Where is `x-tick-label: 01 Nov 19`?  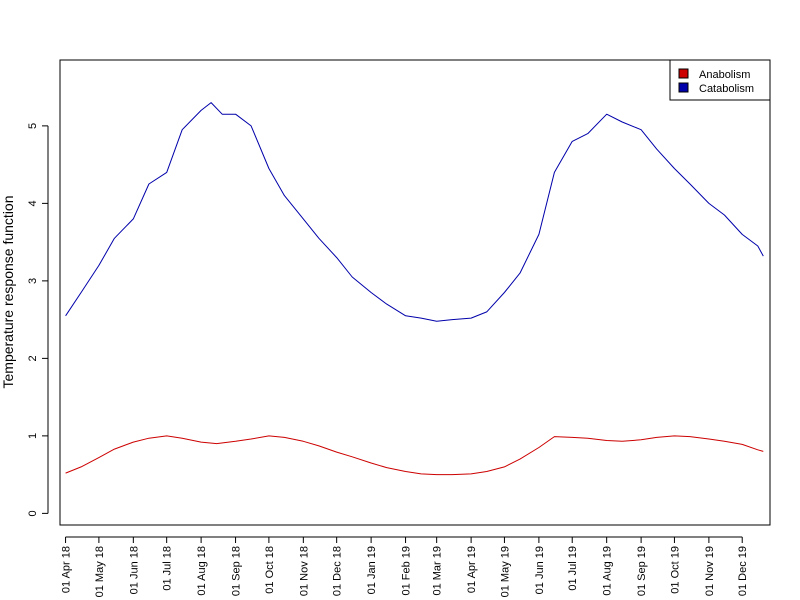 x-tick-label: 01 Nov 19 is located at coordinates (710, 571).